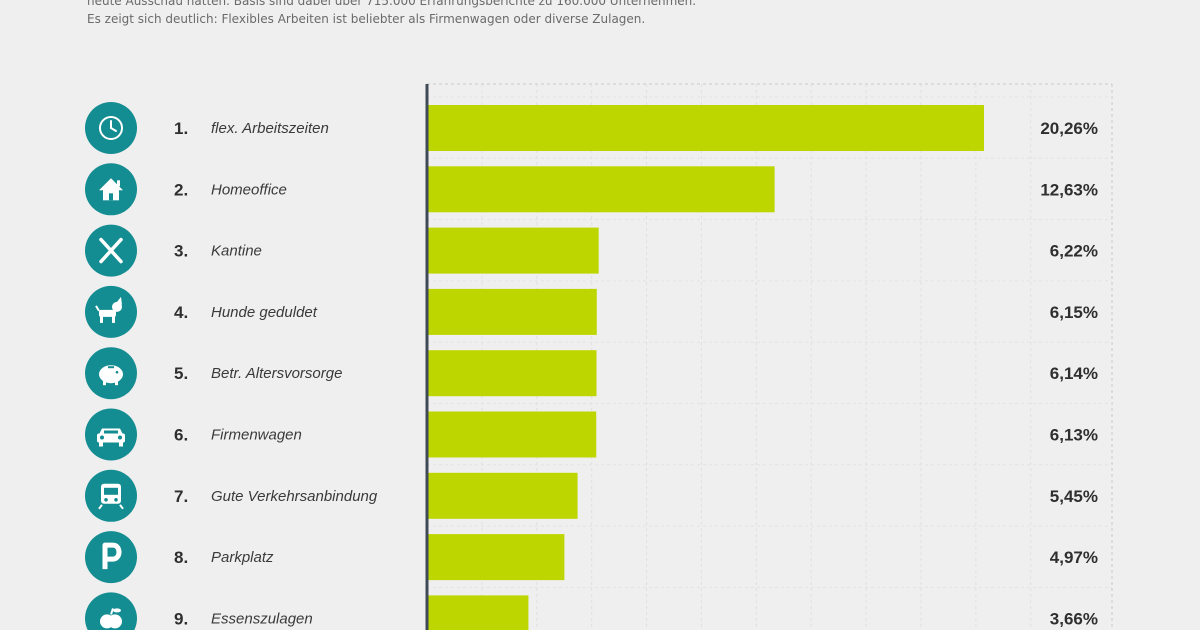 Image resolution: width=1200 pixels, height=630 pixels. What do you see at coordinates (1074, 251) in the screenshot?
I see `value-label: 6,22%` at bounding box center [1074, 251].